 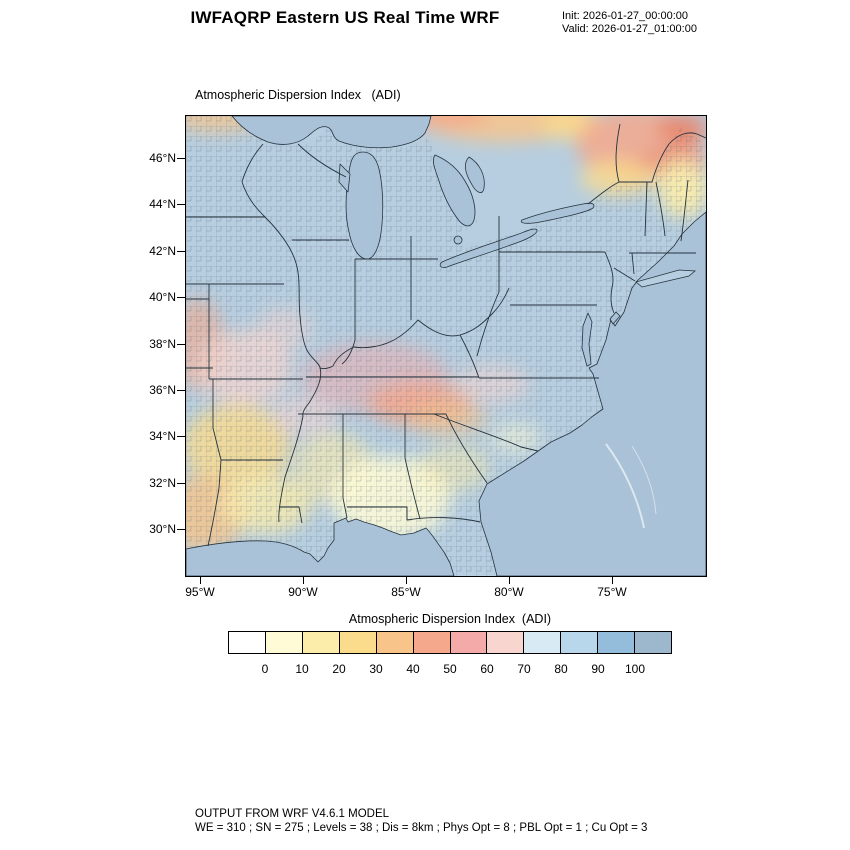 What do you see at coordinates (320, 546) in the screenshot?
I see `ocean-gulf` at bounding box center [320, 546].